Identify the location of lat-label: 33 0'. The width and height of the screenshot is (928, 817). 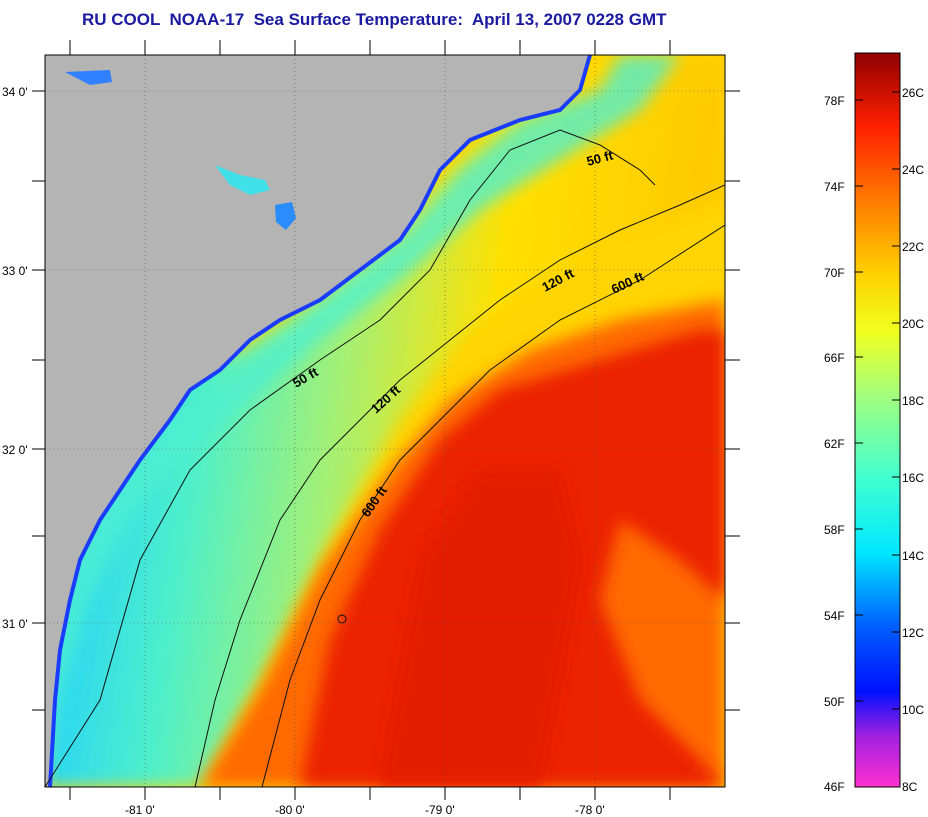
(15, 271).